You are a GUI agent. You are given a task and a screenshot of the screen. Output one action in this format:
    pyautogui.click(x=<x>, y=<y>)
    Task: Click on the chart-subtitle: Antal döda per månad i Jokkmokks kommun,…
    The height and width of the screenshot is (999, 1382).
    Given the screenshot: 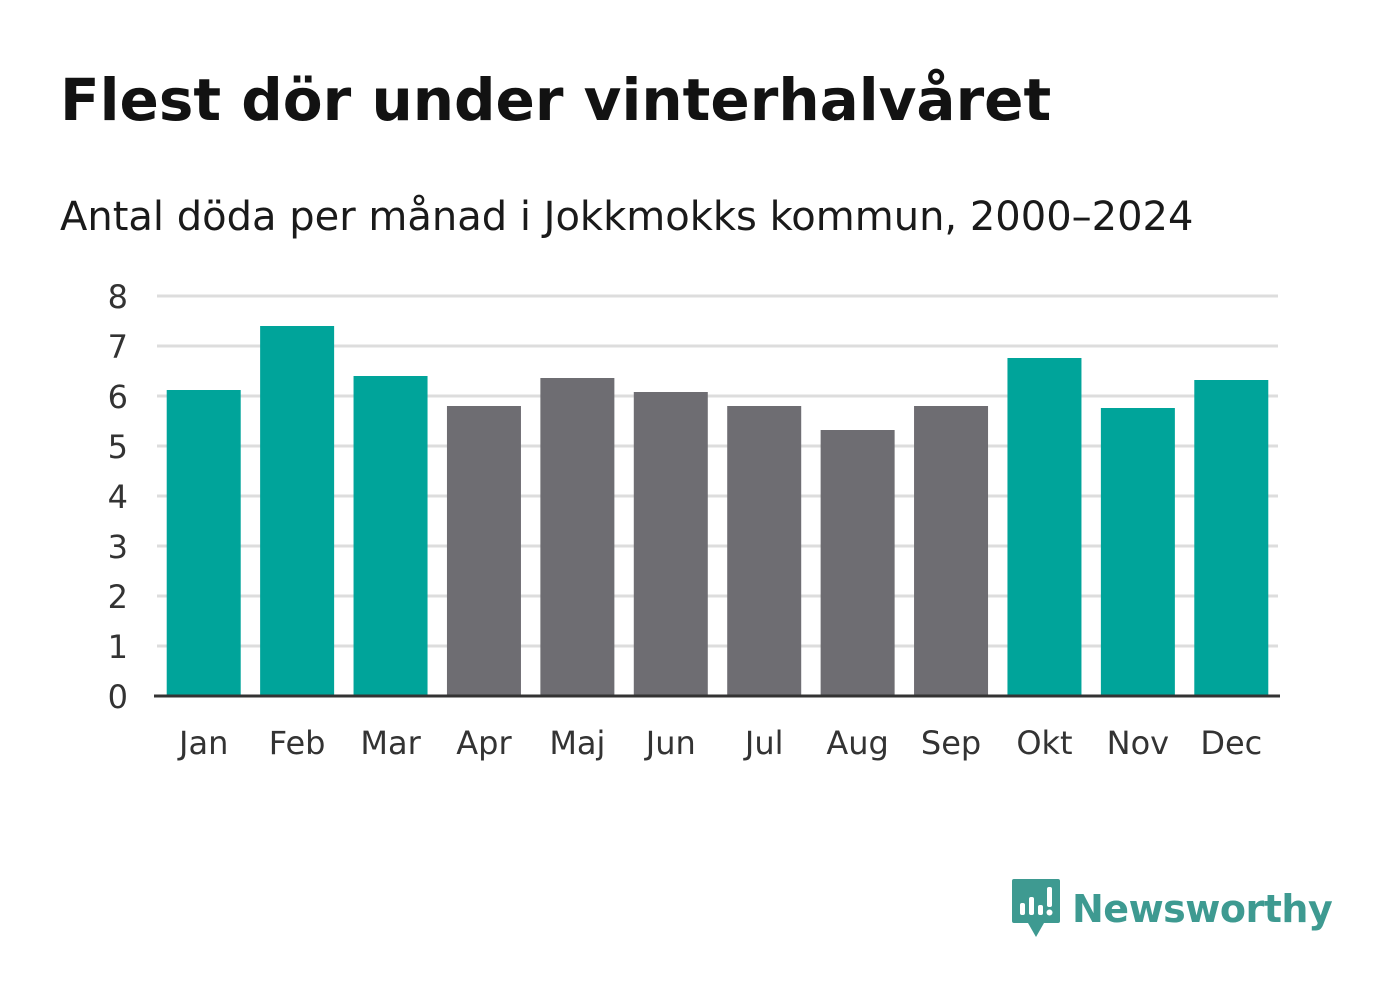 What is the action you would take?
    pyautogui.click(x=627, y=217)
    